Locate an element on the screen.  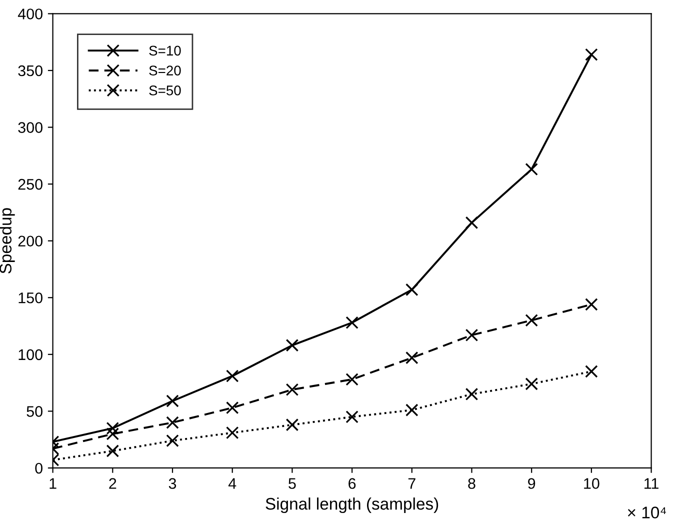
y-tick-label: 350 is located at coordinates (30, 70).